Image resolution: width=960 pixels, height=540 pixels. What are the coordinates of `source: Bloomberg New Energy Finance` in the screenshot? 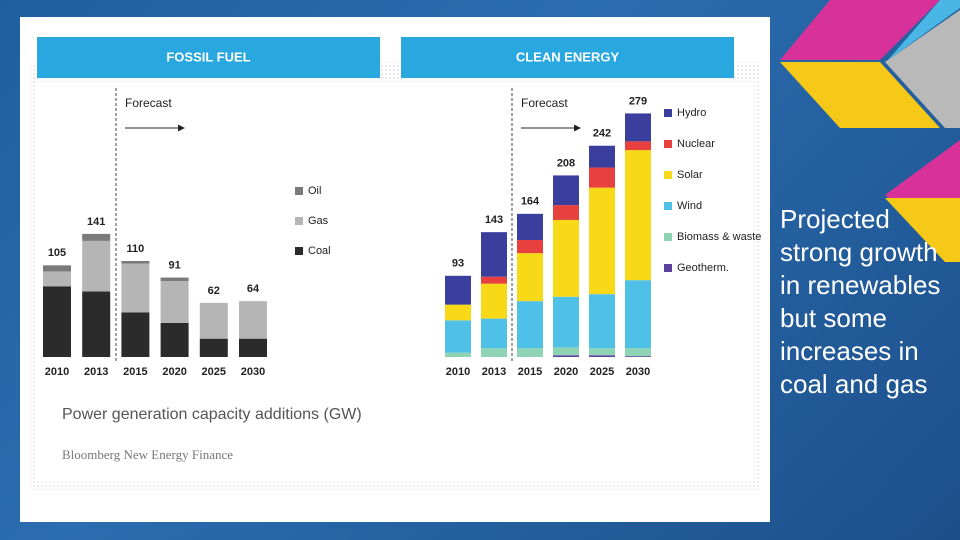 It's located at (147, 454).